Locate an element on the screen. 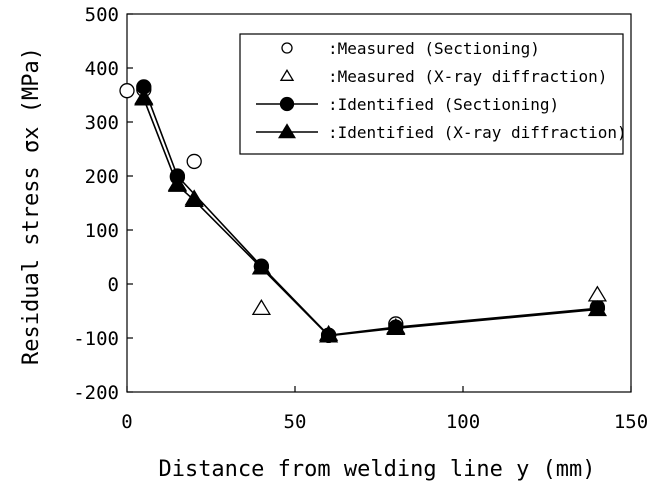  x-axis-title: Distance from welding line y (mm) is located at coordinates (376, 469).